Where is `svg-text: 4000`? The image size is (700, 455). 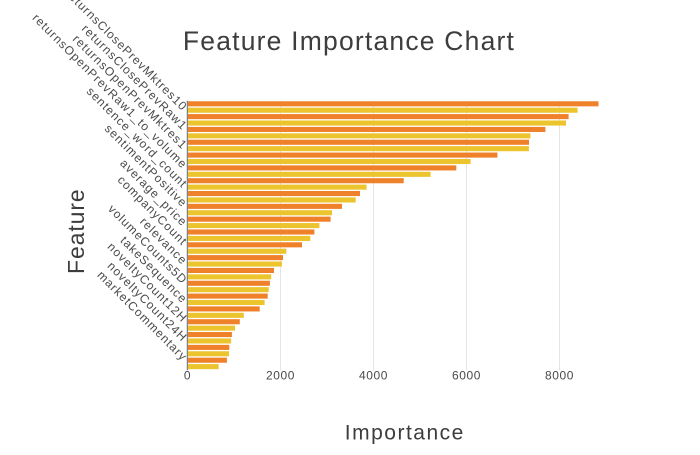
svg-text: 4000 is located at coordinates (373, 376).